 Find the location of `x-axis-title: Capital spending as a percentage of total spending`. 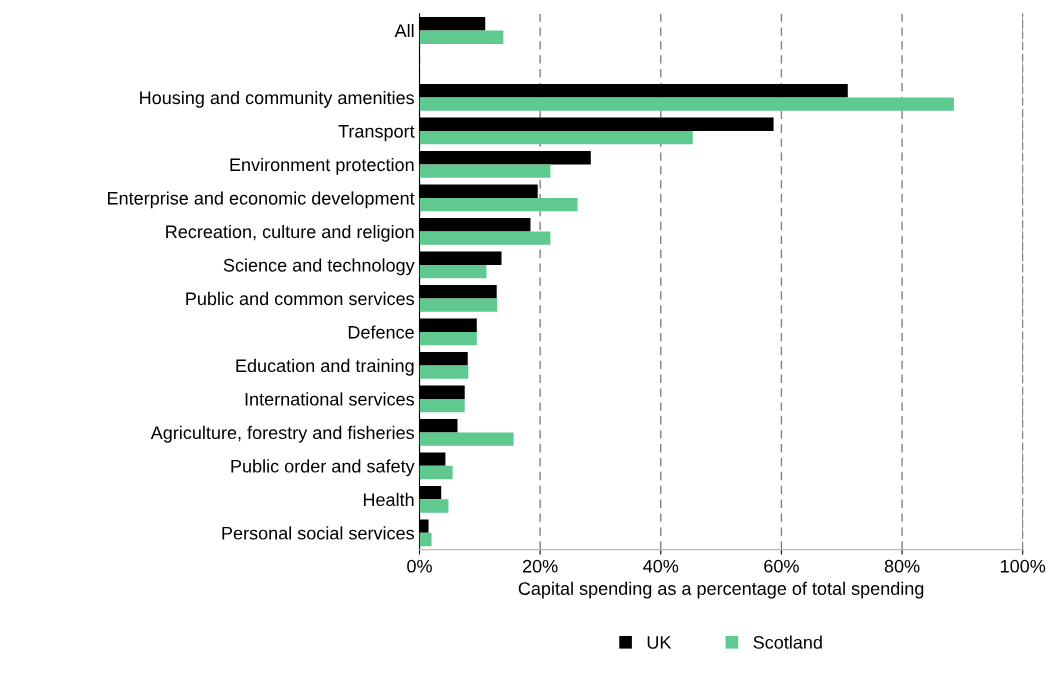

x-axis-title: Capital spending as a percentage of total spending is located at coordinates (721, 590).